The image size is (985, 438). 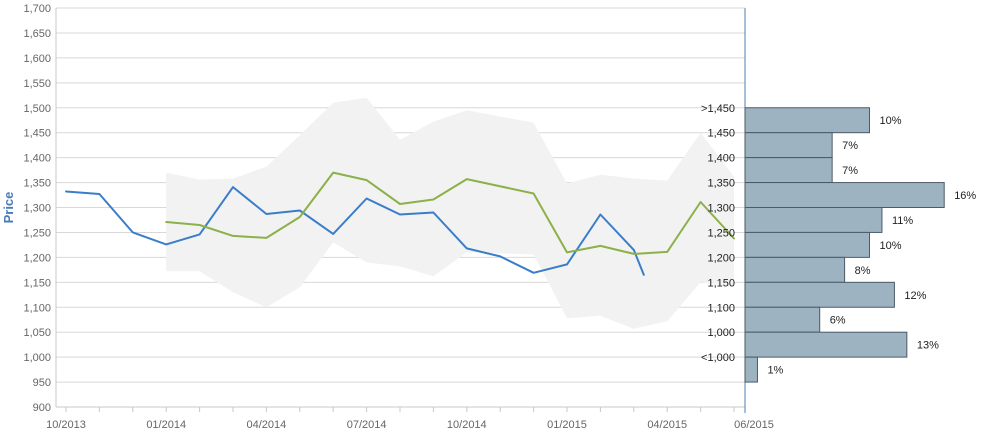 What do you see at coordinates (721, 333) in the screenshot?
I see `distribution-bin-label: 1,000` at bounding box center [721, 333].